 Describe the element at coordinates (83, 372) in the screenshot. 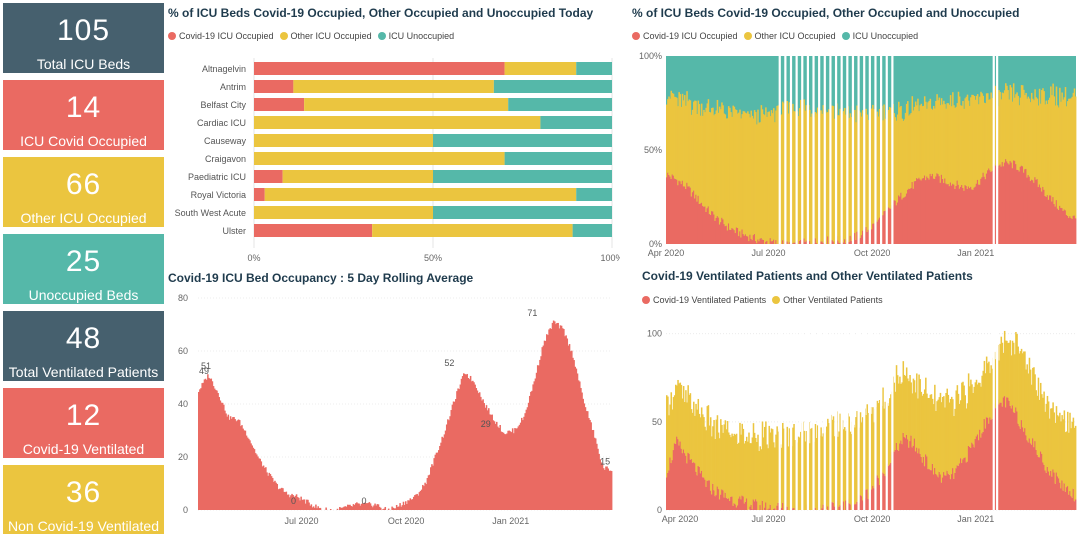

I see `kpi-label: Total Ventilated Patients` at that location.